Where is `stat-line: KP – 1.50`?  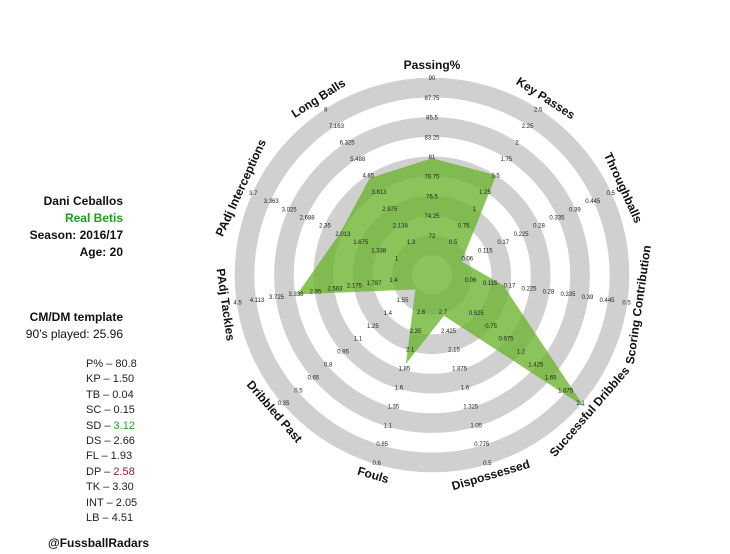
stat-line: KP – 1.50 is located at coordinates (131, 379).